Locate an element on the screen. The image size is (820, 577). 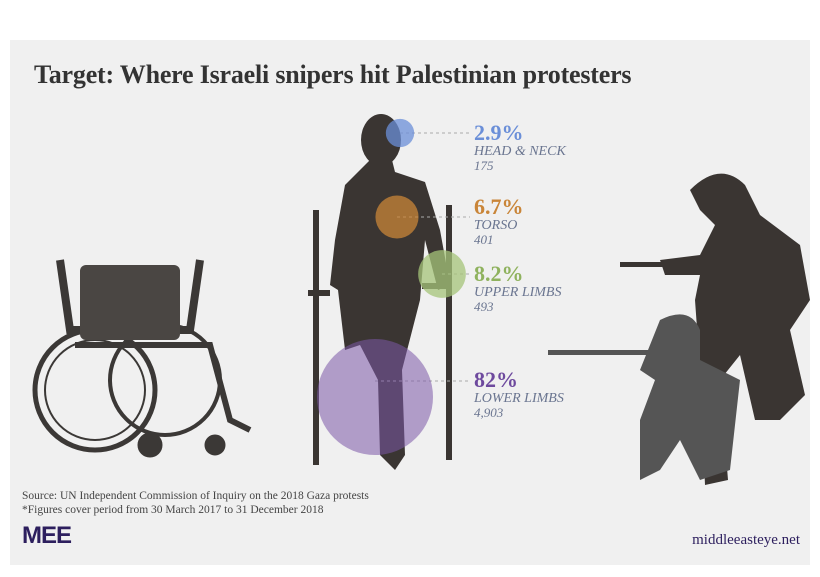
category-label: LOWER LIMBS is located at coordinates (519, 398).